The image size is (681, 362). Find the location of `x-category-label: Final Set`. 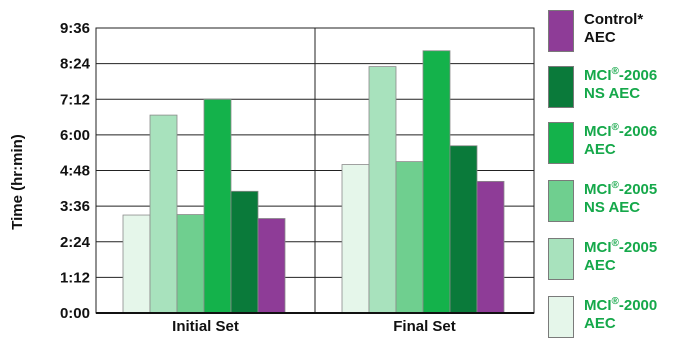

x-category-label: Final Set is located at coordinates (424, 326).